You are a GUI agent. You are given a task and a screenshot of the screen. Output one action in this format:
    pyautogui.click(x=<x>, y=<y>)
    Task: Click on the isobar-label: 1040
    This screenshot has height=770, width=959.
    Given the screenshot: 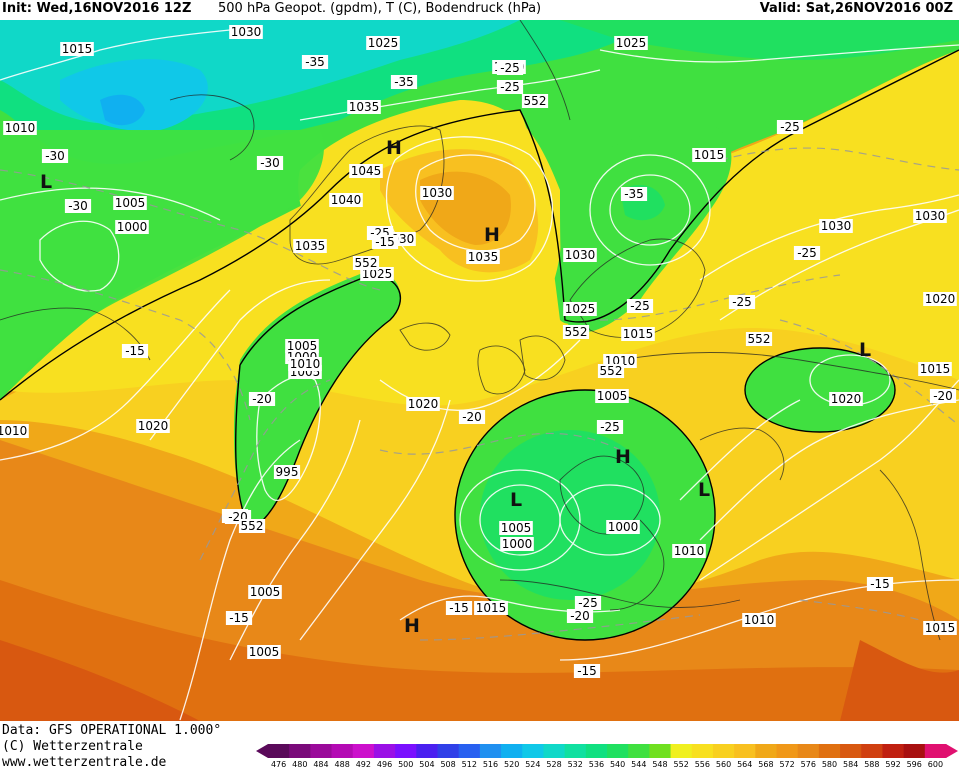 What is the action you would take?
    pyautogui.click(x=346, y=200)
    